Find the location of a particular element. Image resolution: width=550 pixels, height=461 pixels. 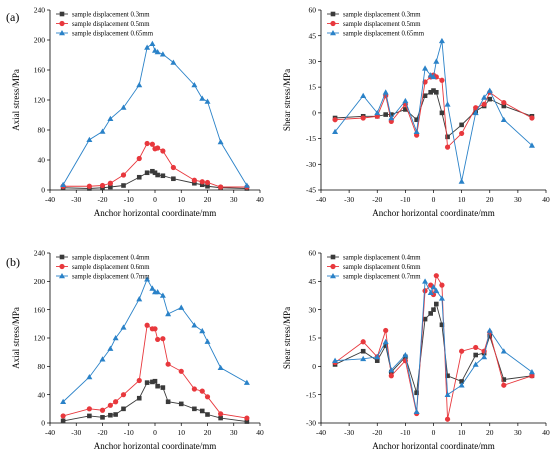

y-tick-label: 45 is located at coordinates (313, 35).